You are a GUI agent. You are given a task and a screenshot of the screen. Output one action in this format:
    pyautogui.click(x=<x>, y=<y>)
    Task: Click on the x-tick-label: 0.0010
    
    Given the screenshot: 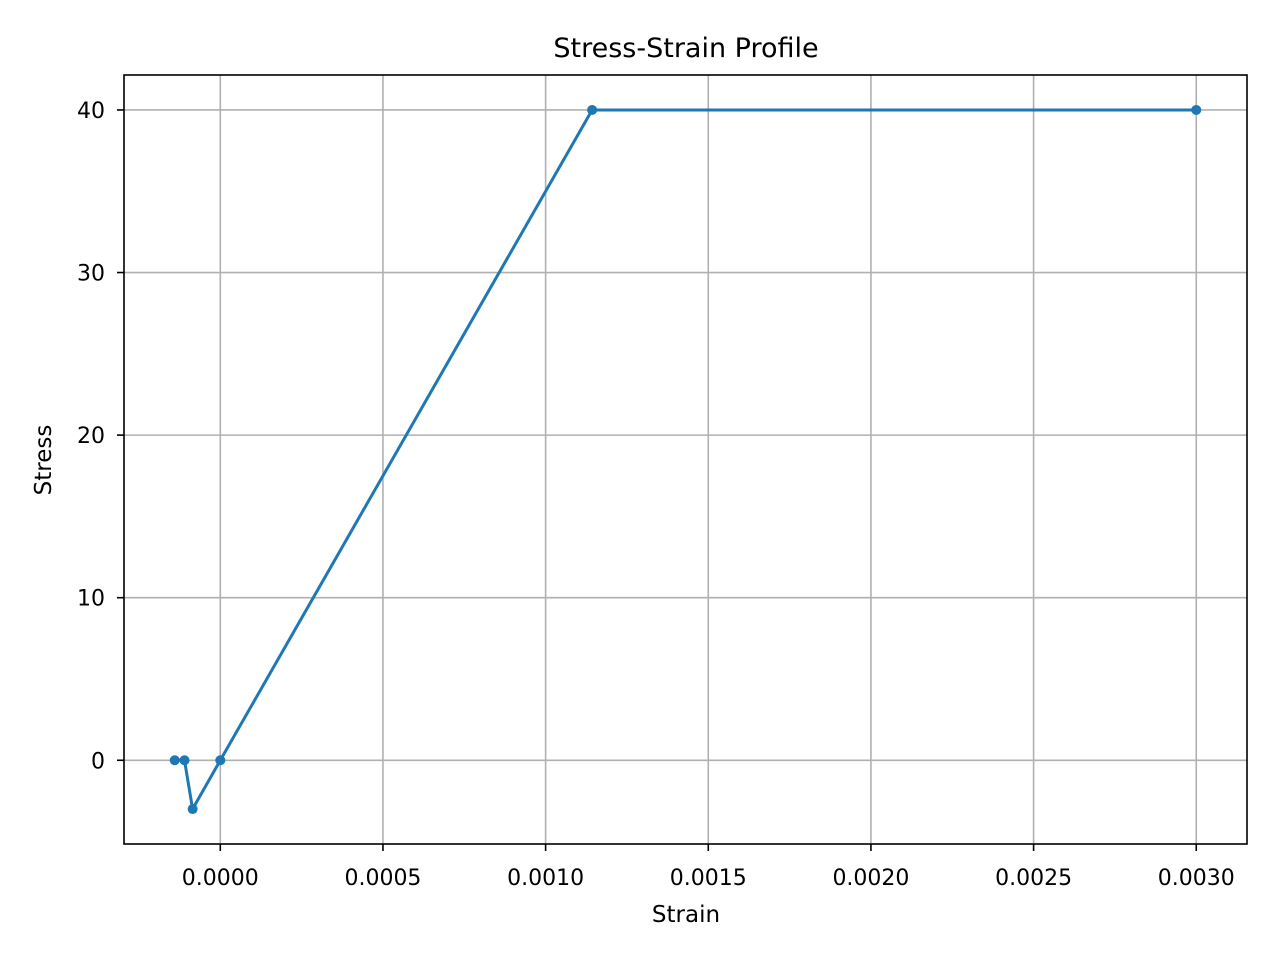 What is the action you would take?
    pyautogui.click(x=545, y=878)
    